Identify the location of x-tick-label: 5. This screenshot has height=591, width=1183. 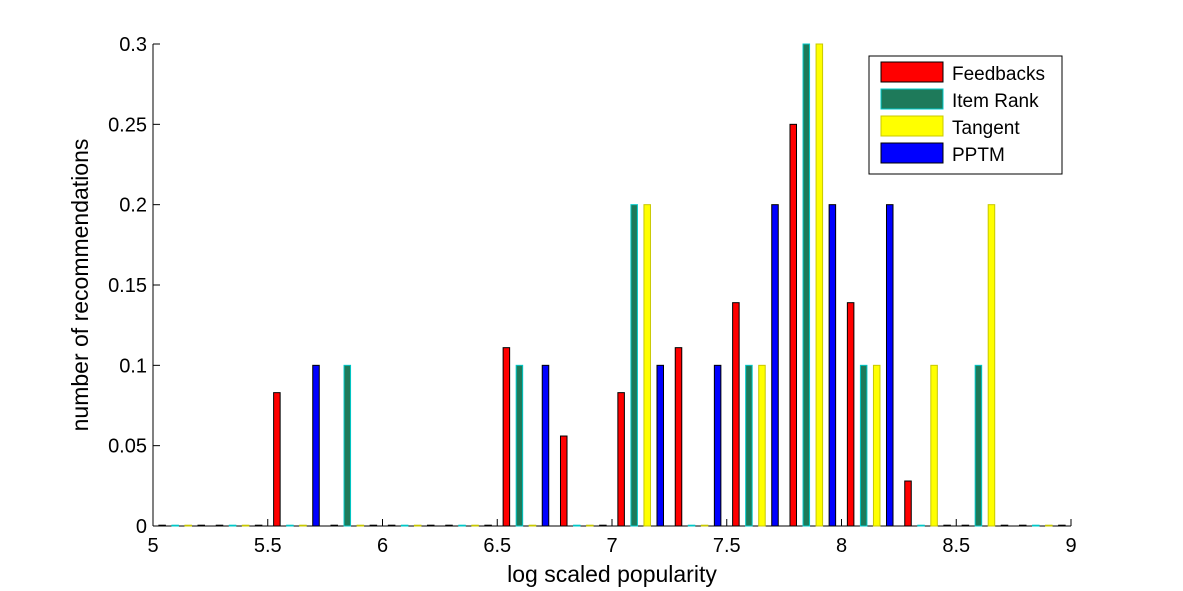
(152, 546).